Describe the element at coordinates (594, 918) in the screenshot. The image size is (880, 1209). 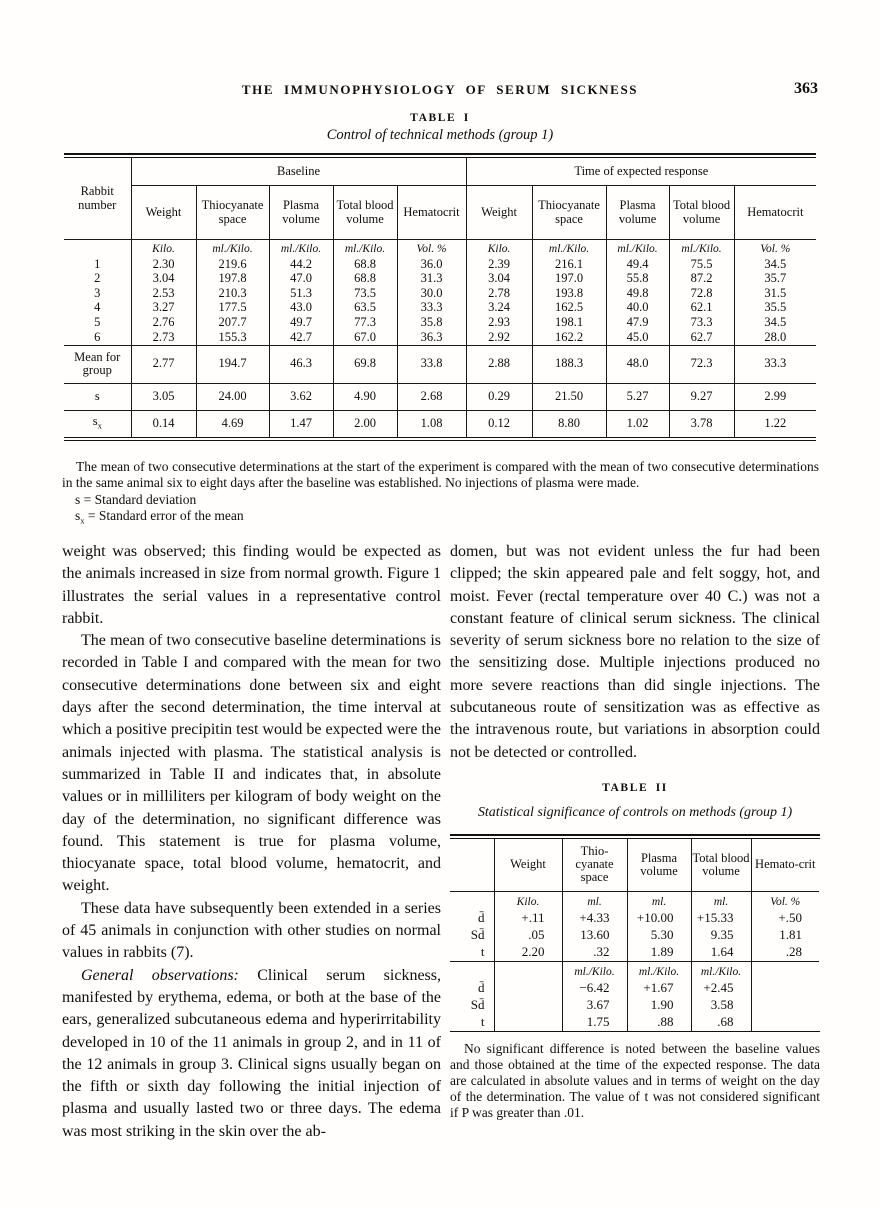
I see `cell: +4.33` at that location.